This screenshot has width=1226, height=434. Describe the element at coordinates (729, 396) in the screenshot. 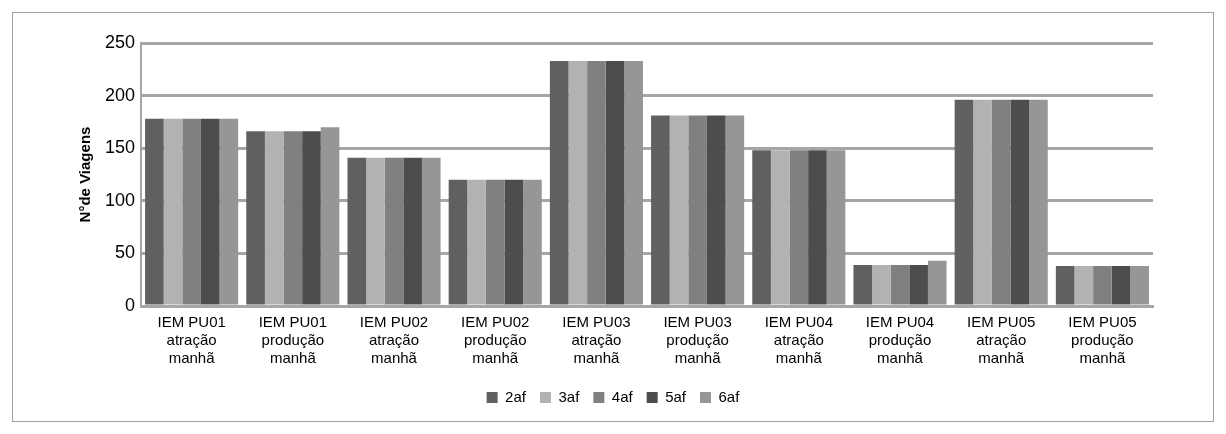

I see `legend-label: 6af` at that location.